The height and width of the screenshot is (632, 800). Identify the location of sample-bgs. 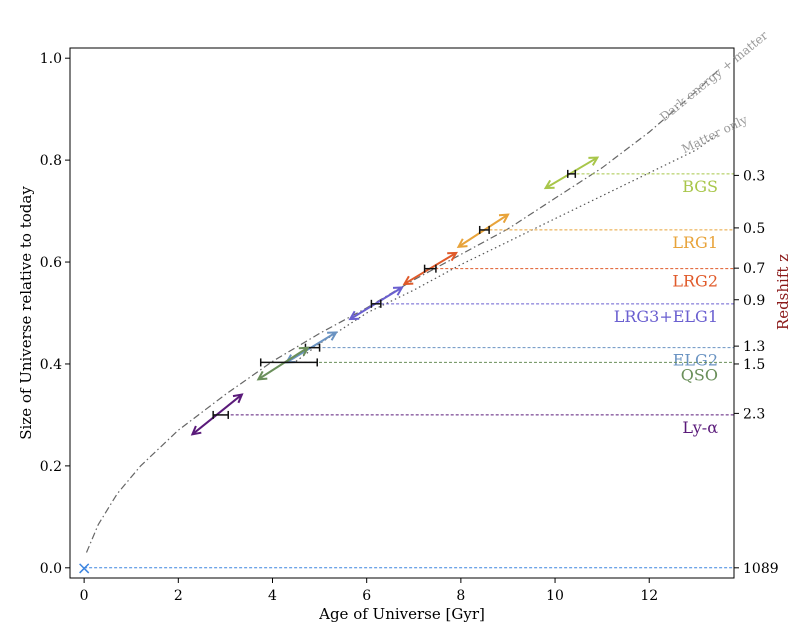
(571, 173).